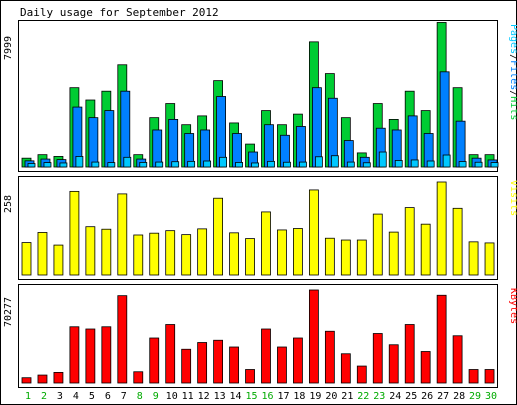 This screenshot has width=517, height=405. Describe the element at coordinates (363, 396) in the screenshot. I see `tick-label: 22` at that location.